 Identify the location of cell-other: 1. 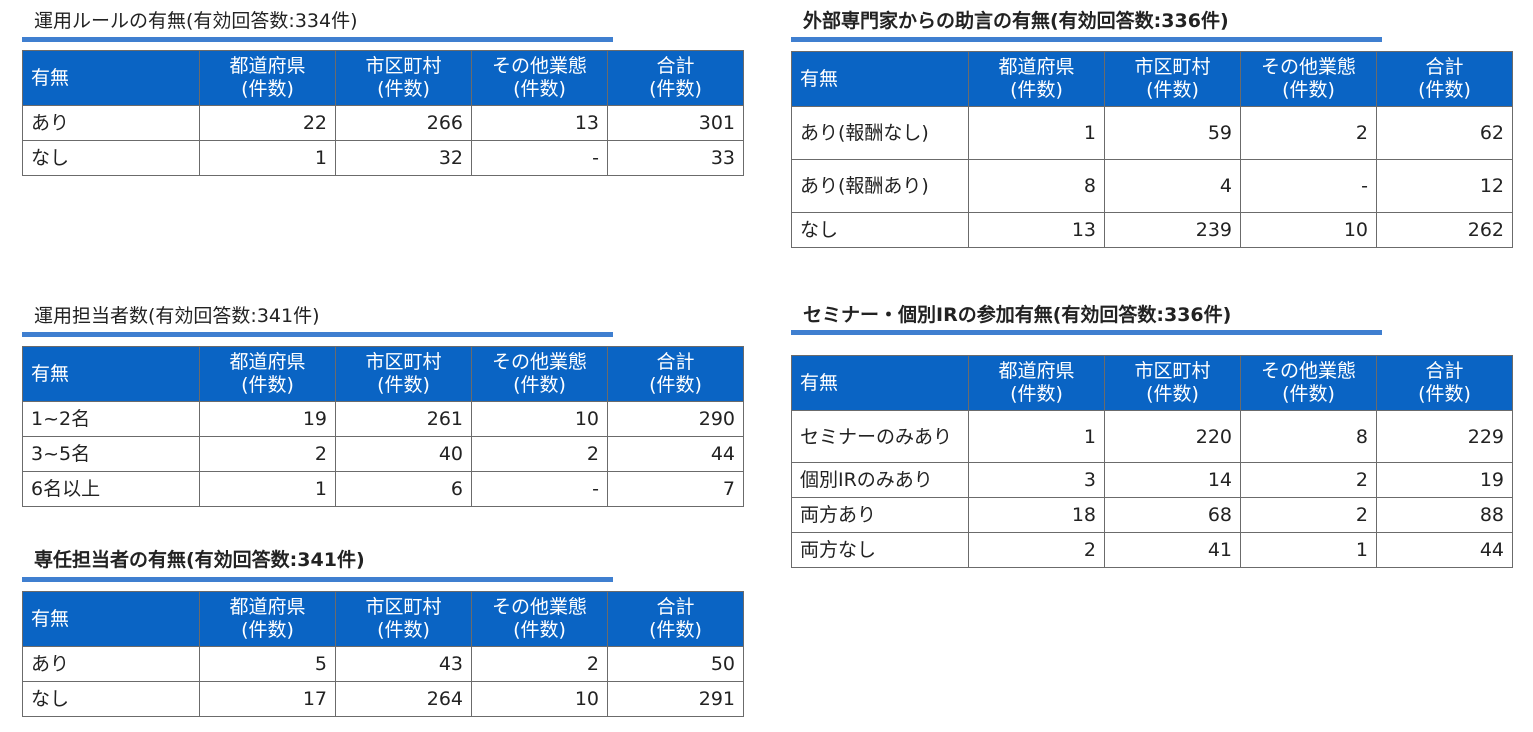
(1308, 550).